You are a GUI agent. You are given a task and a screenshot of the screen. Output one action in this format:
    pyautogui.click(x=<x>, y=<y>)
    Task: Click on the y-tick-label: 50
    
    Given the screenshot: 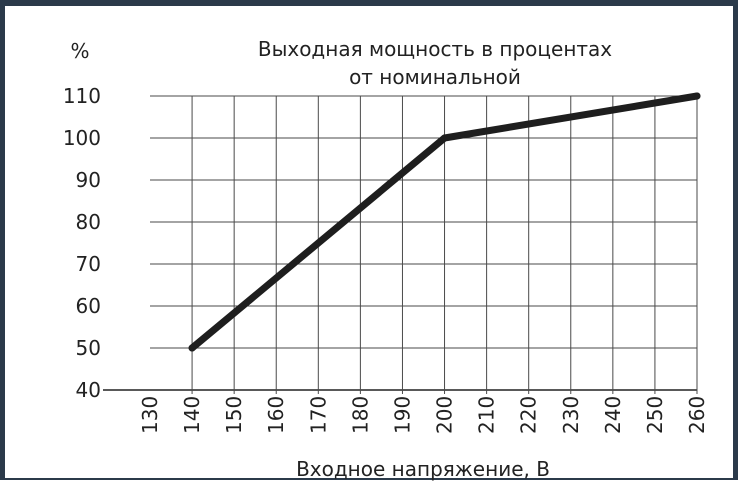 What is the action you would take?
    pyautogui.click(x=88, y=348)
    